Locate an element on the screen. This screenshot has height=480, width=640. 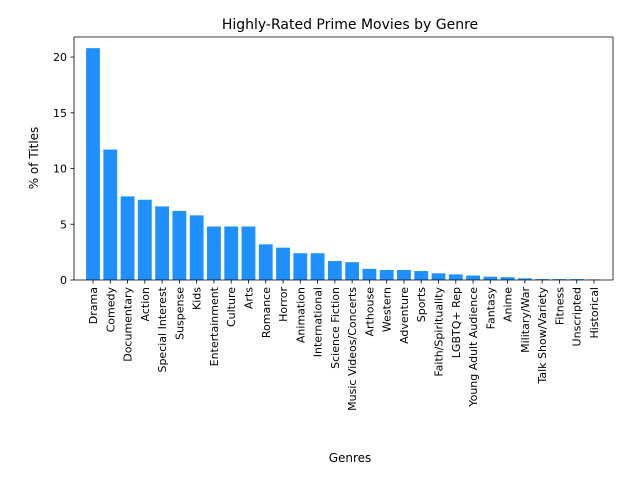
x-tick-label: Sports is located at coordinates (421, 305).